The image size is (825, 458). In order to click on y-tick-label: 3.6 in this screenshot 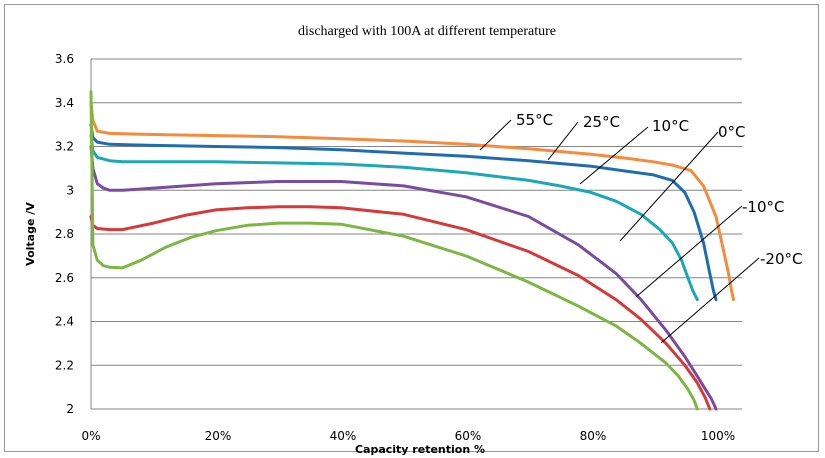, I will do `click(64, 59)`.